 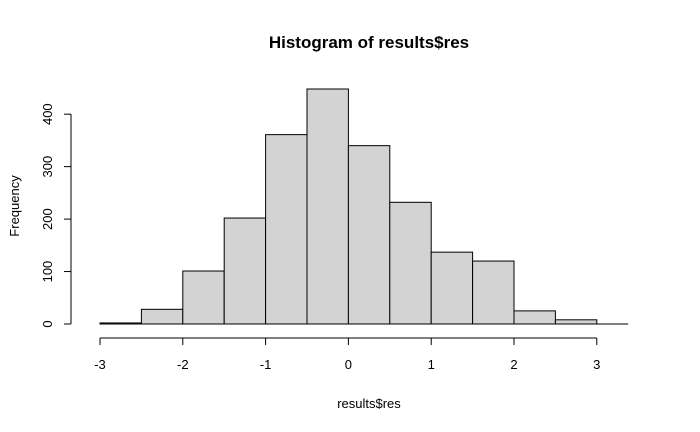 What do you see at coordinates (47, 167) in the screenshot?
I see `y-tick-label: 300` at bounding box center [47, 167].